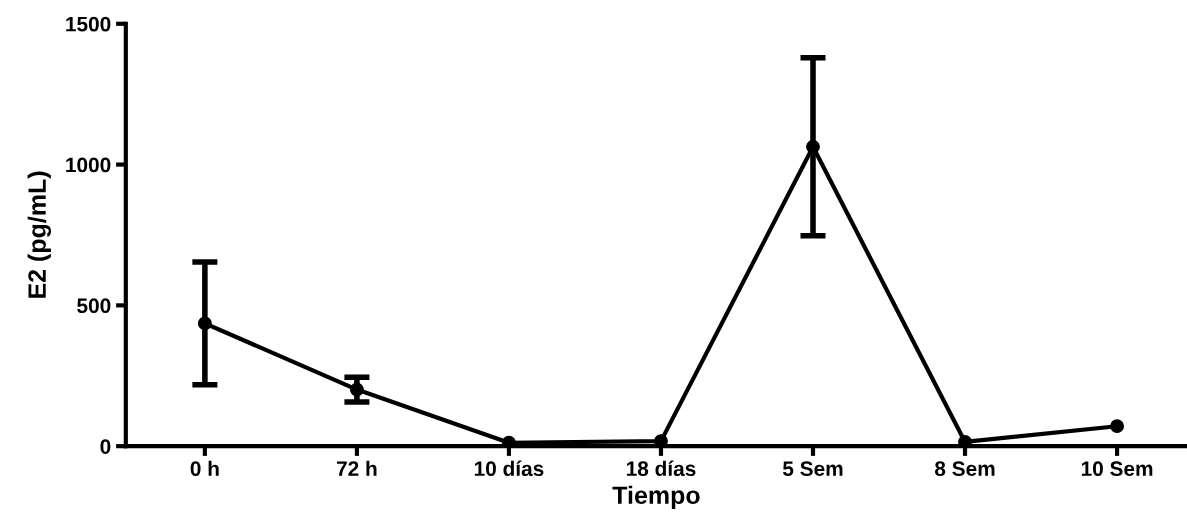 The image size is (1187, 528). What do you see at coordinates (105, 446) in the screenshot?
I see `y-tick-label: 0` at bounding box center [105, 446].